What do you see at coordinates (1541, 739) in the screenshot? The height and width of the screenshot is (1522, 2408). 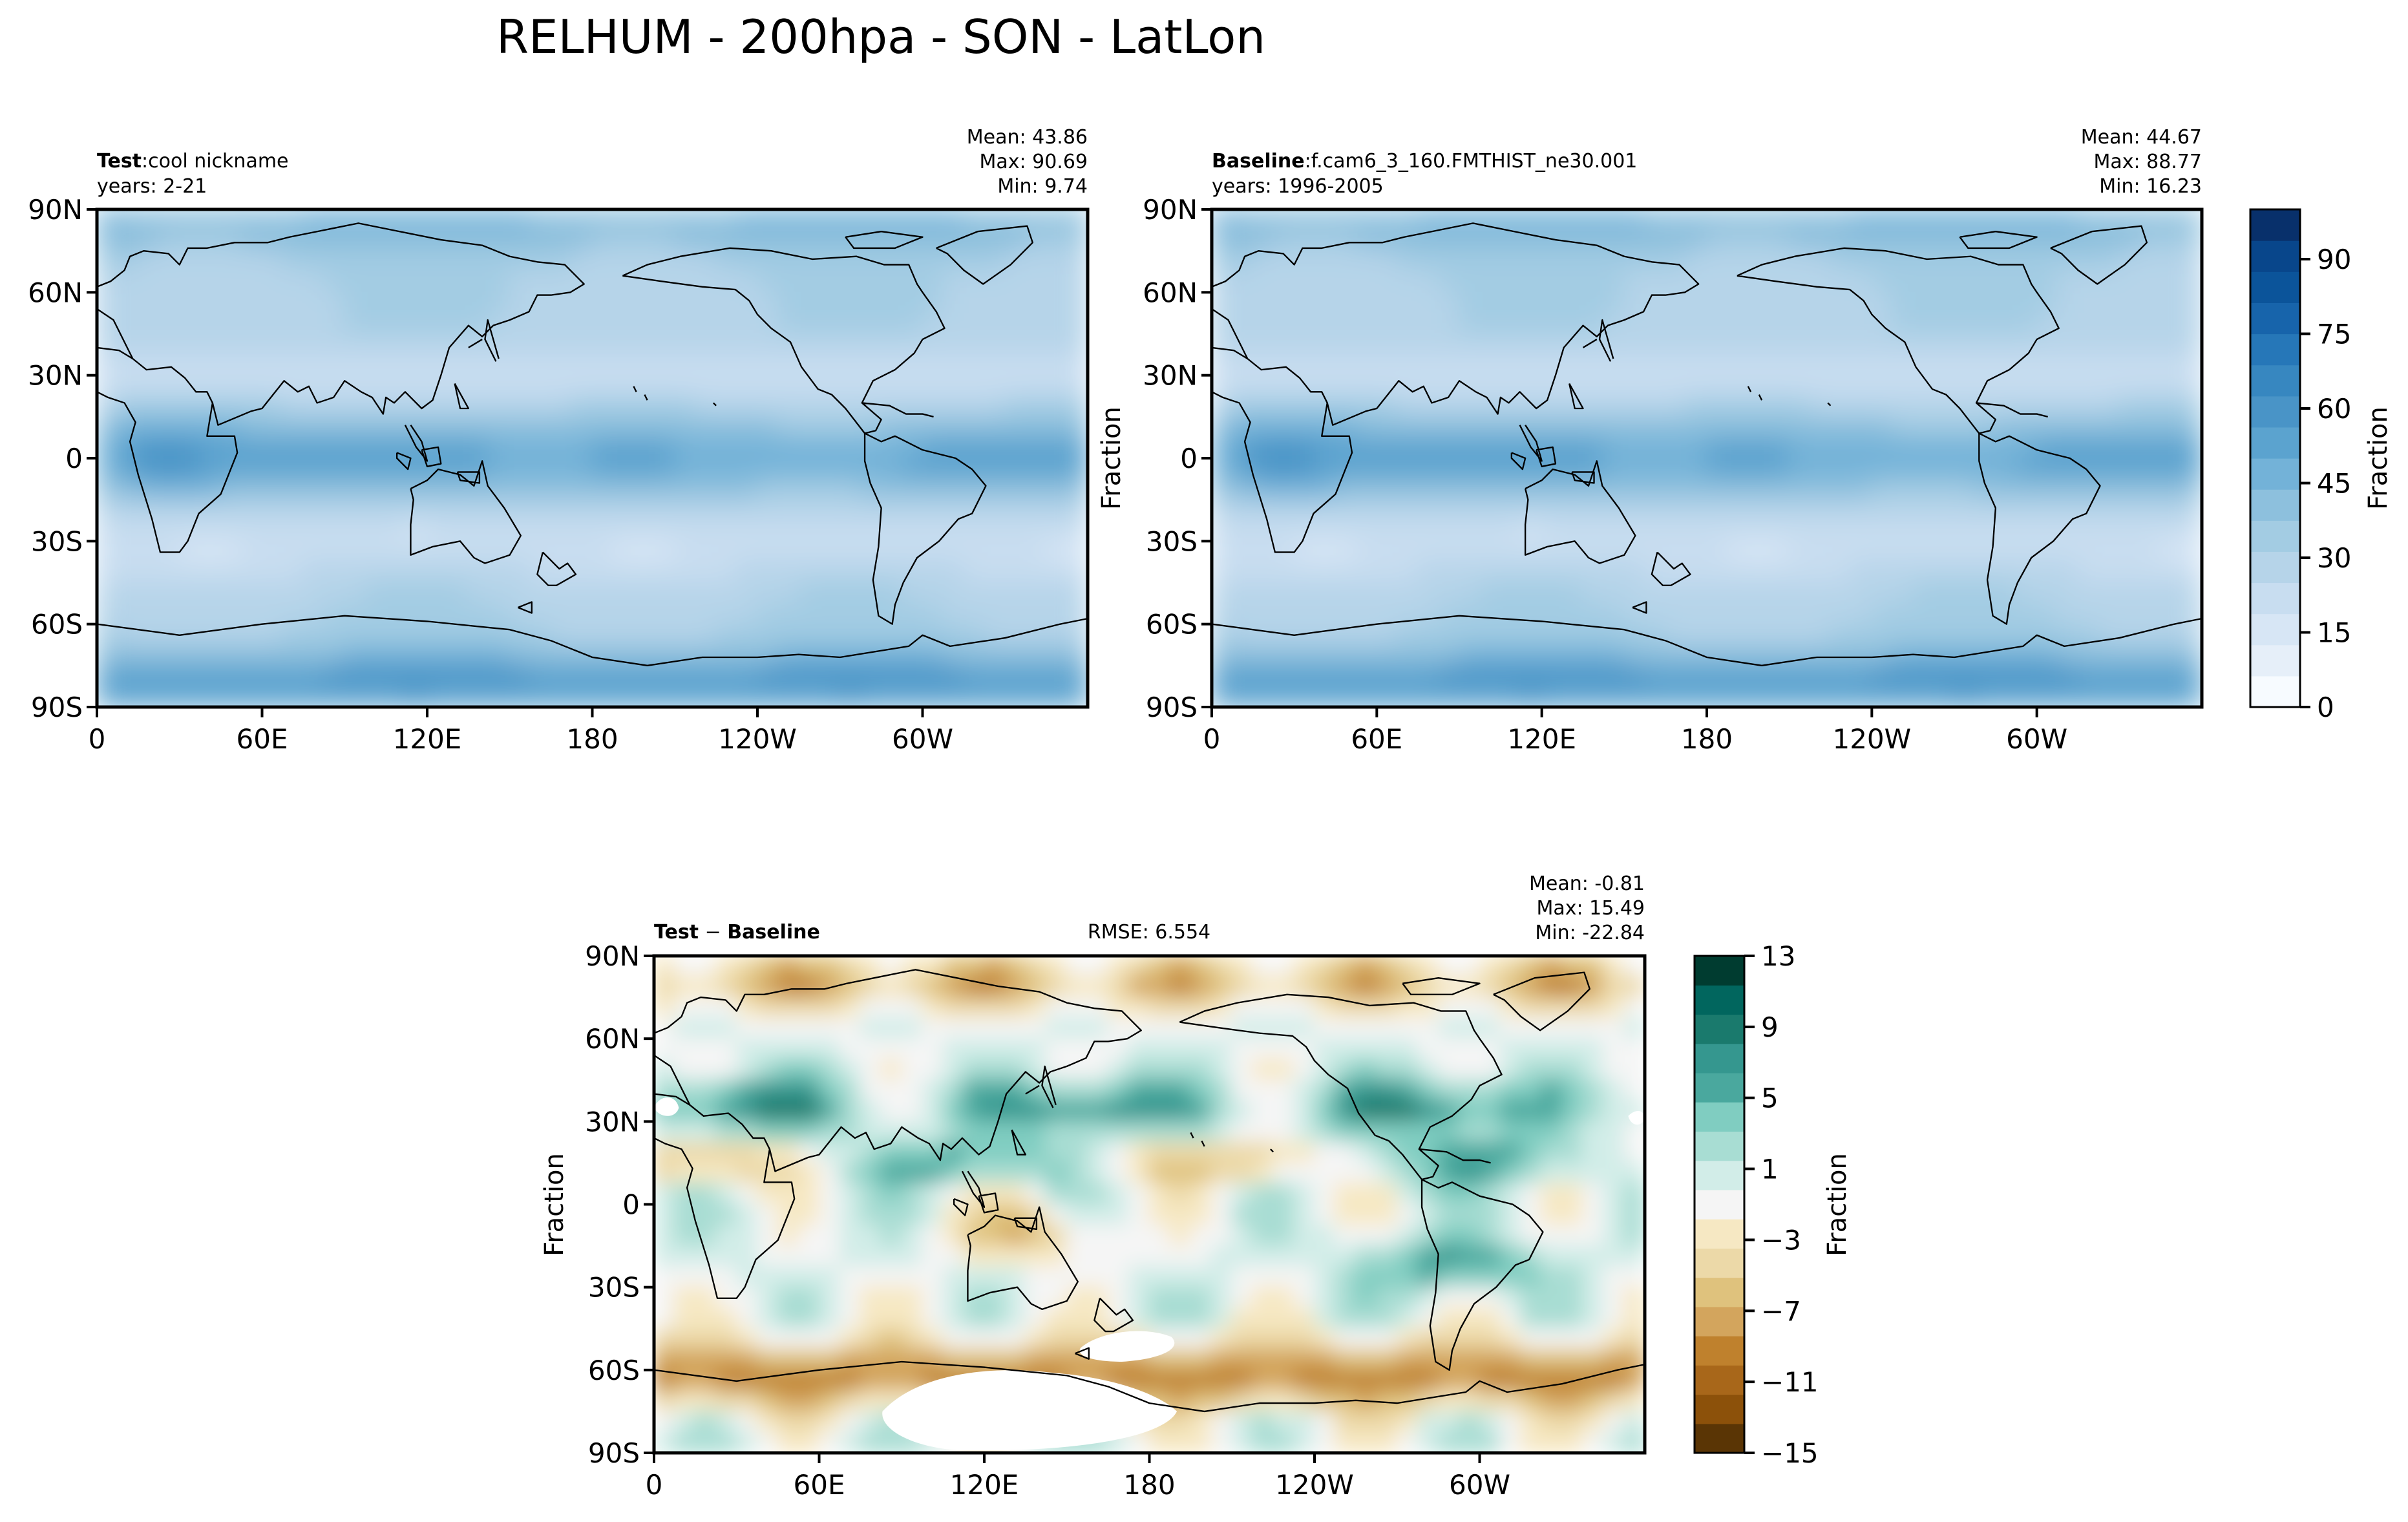 I see `x-tick-label: 120E` at bounding box center [1541, 739].